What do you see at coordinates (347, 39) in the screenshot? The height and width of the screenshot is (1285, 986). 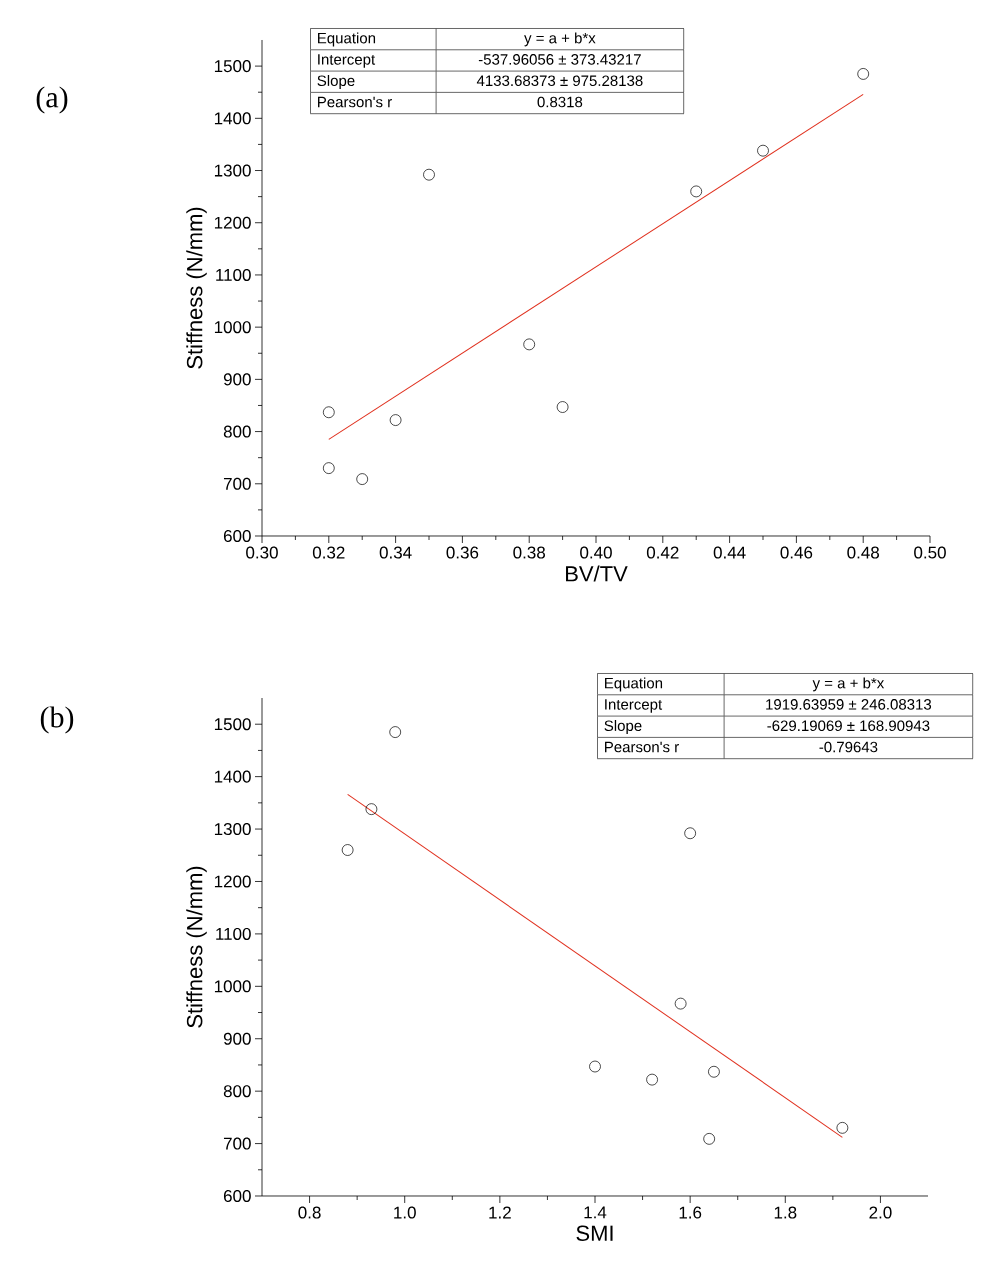 I see `annotation: Equation` at bounding box center [347, 39].